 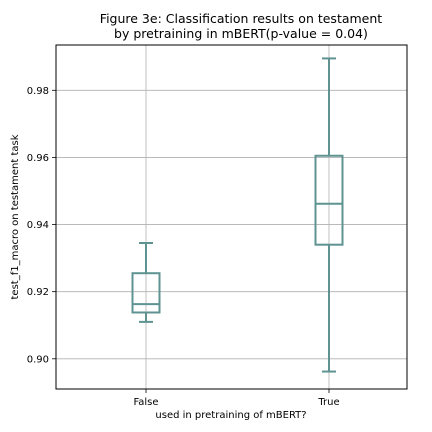 I want to click on y-tick-label: 0.94, so click(x=38, y=225).